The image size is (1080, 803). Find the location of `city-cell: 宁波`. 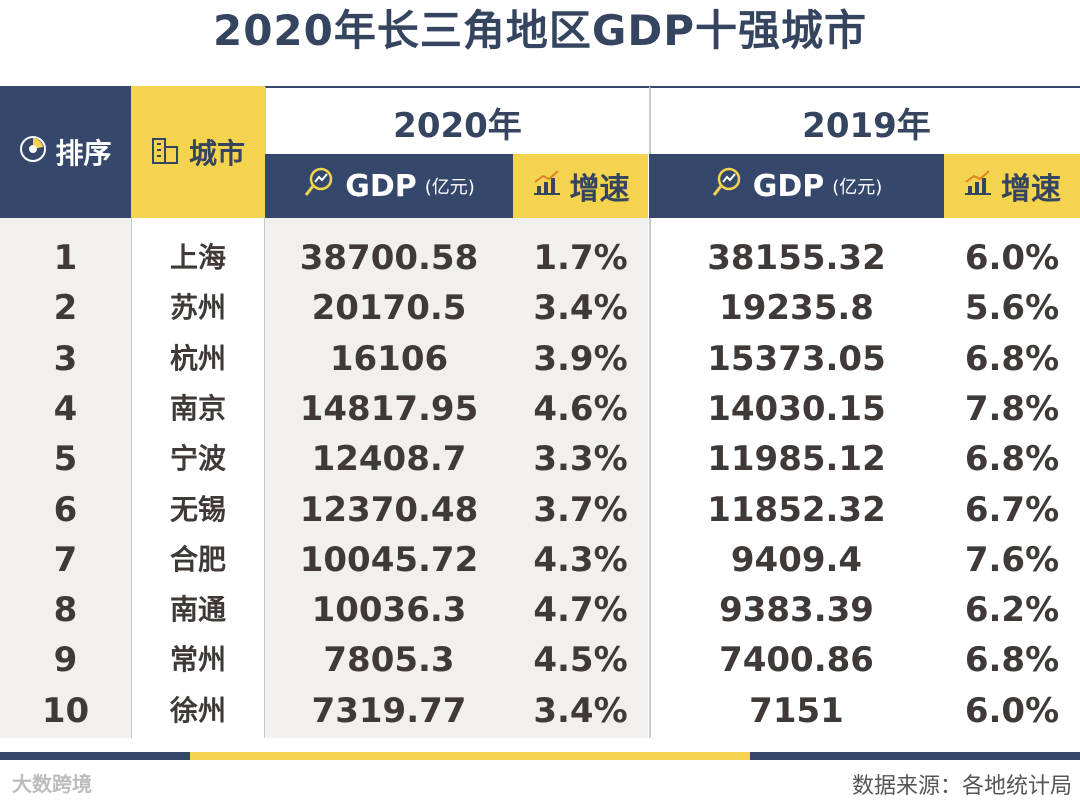

city-cell: 宁波 is located at coordinates (197, 459).